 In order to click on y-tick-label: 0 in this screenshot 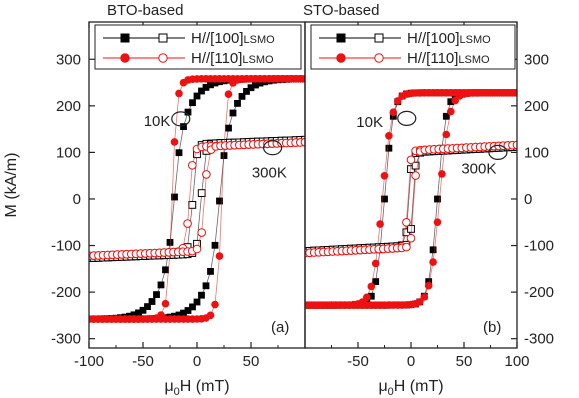, I will do `click(77, 199)`.